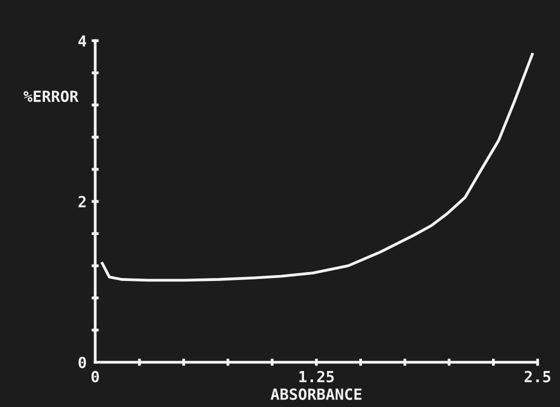 The height and width of the screenshot is (407, 560). I want to click on x-axis-title: ABSORBANCE, so click(316, 394).